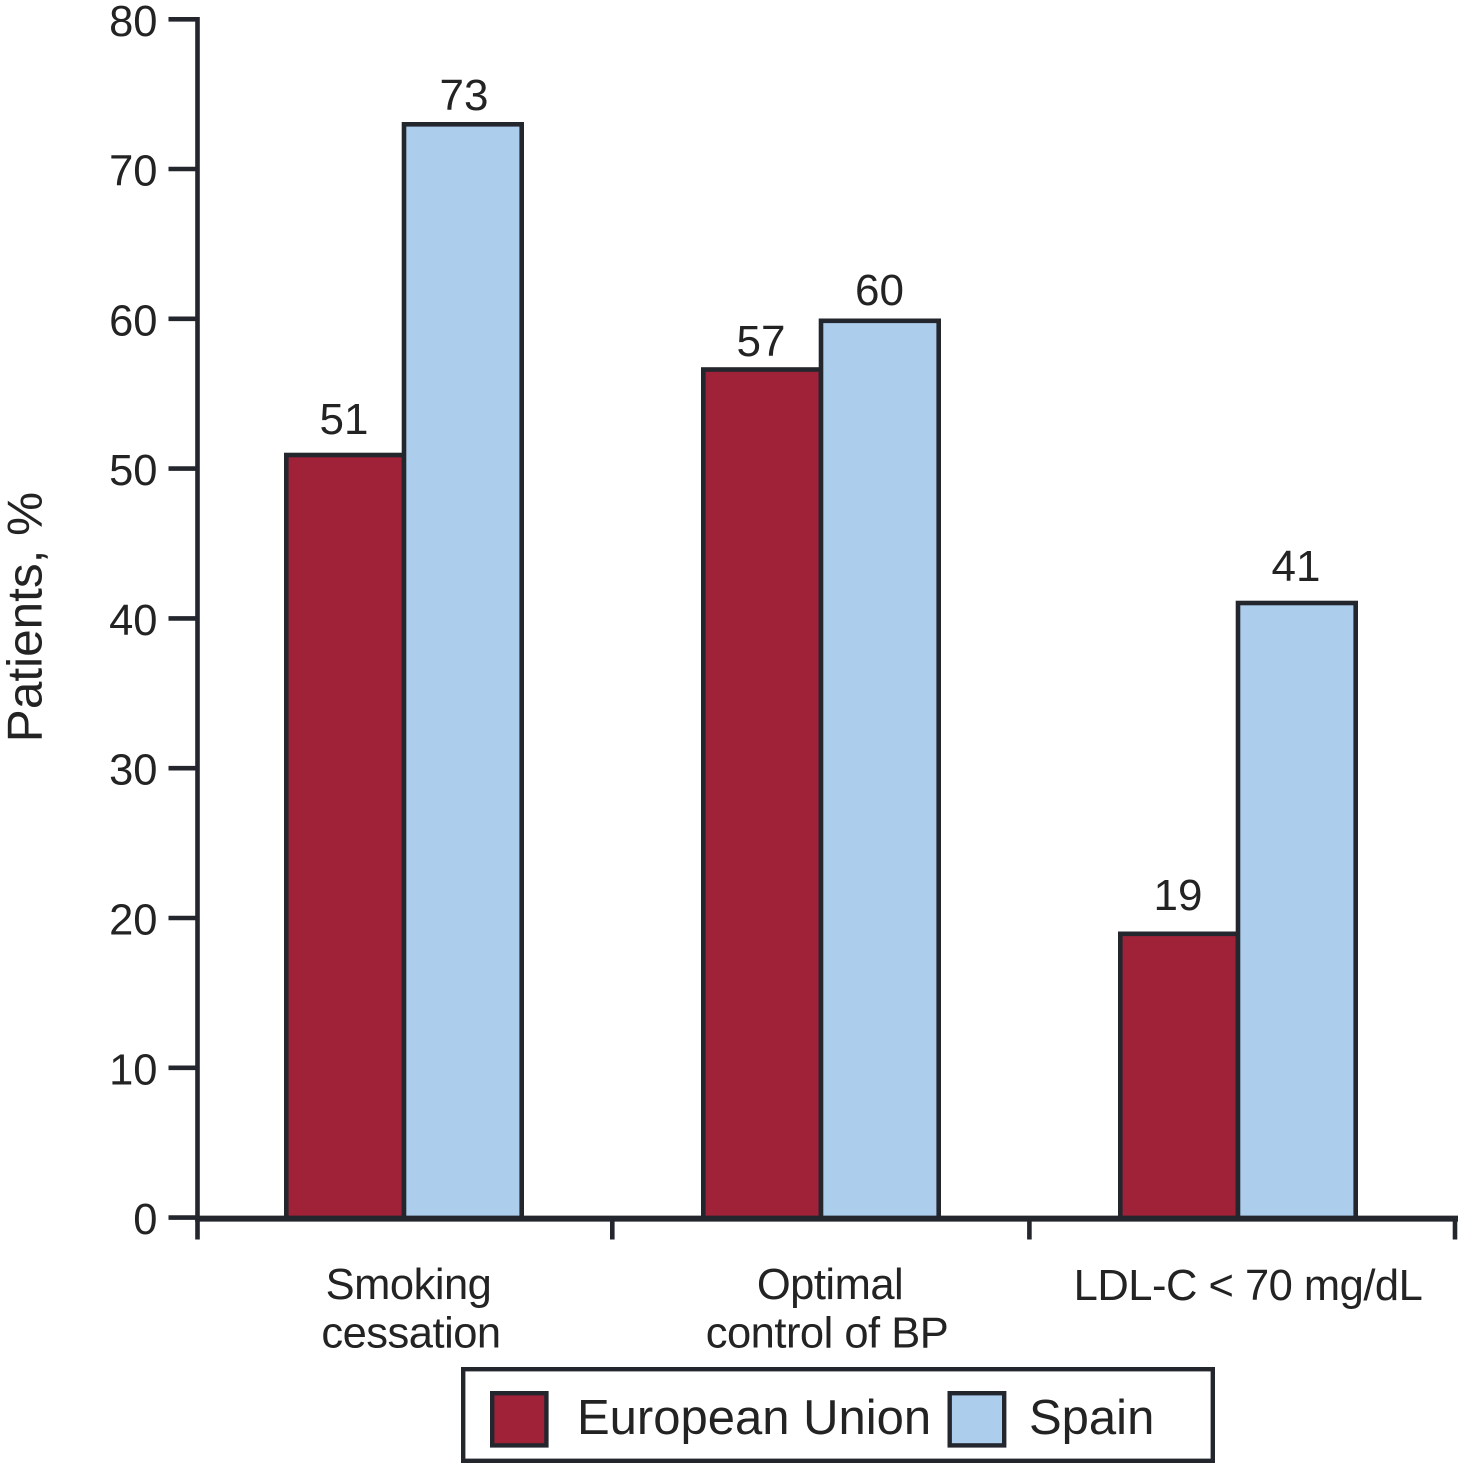  What do you see at coordinates (133, 921) in the screenshot?
I see `svg-text: 20` at bounding box center [133, 921].